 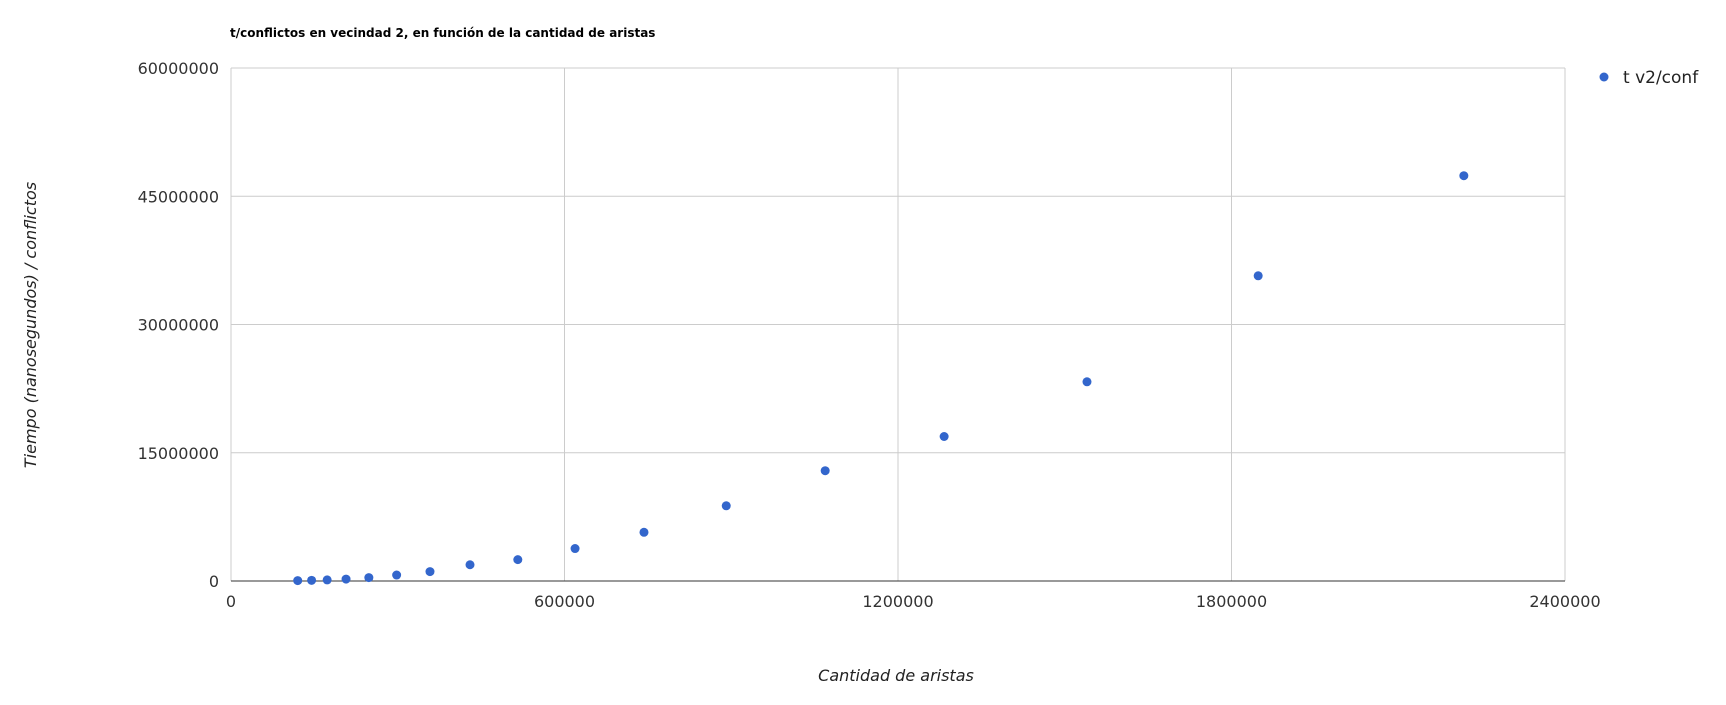 I want to click on legend: t v2/conf, so click(x=1649, y=78).